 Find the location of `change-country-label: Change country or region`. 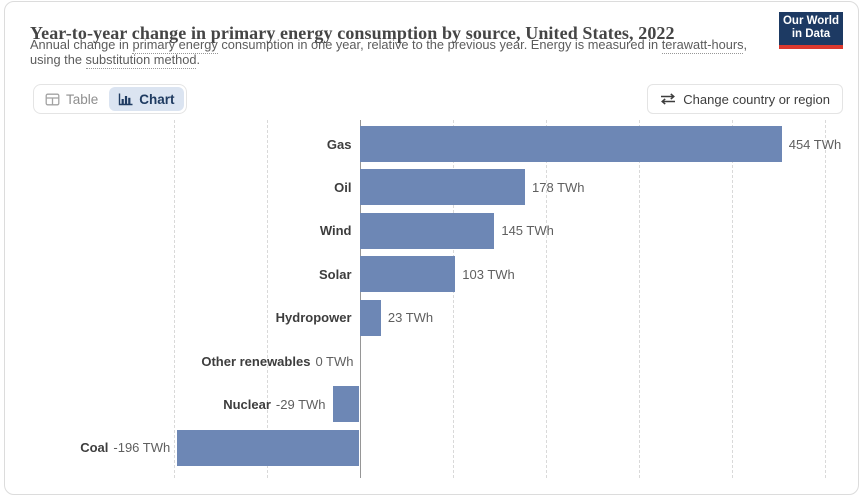

change-country-label: Change country or region is located at coordinates (756, 99).